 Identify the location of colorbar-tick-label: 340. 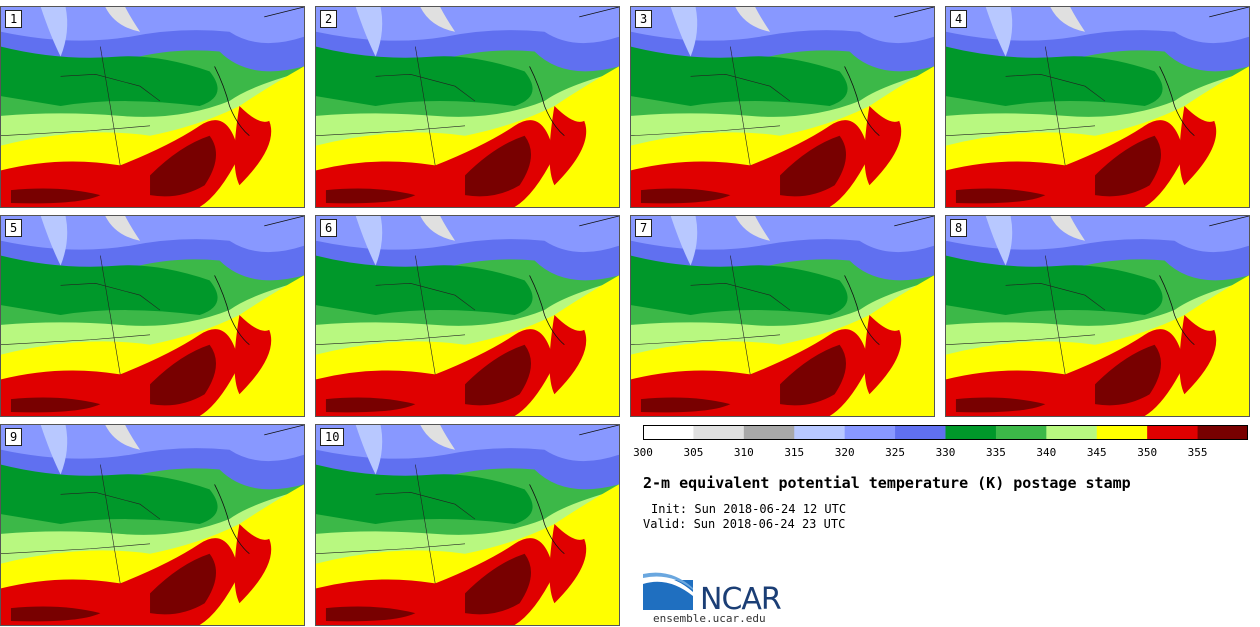
(1046, 452).